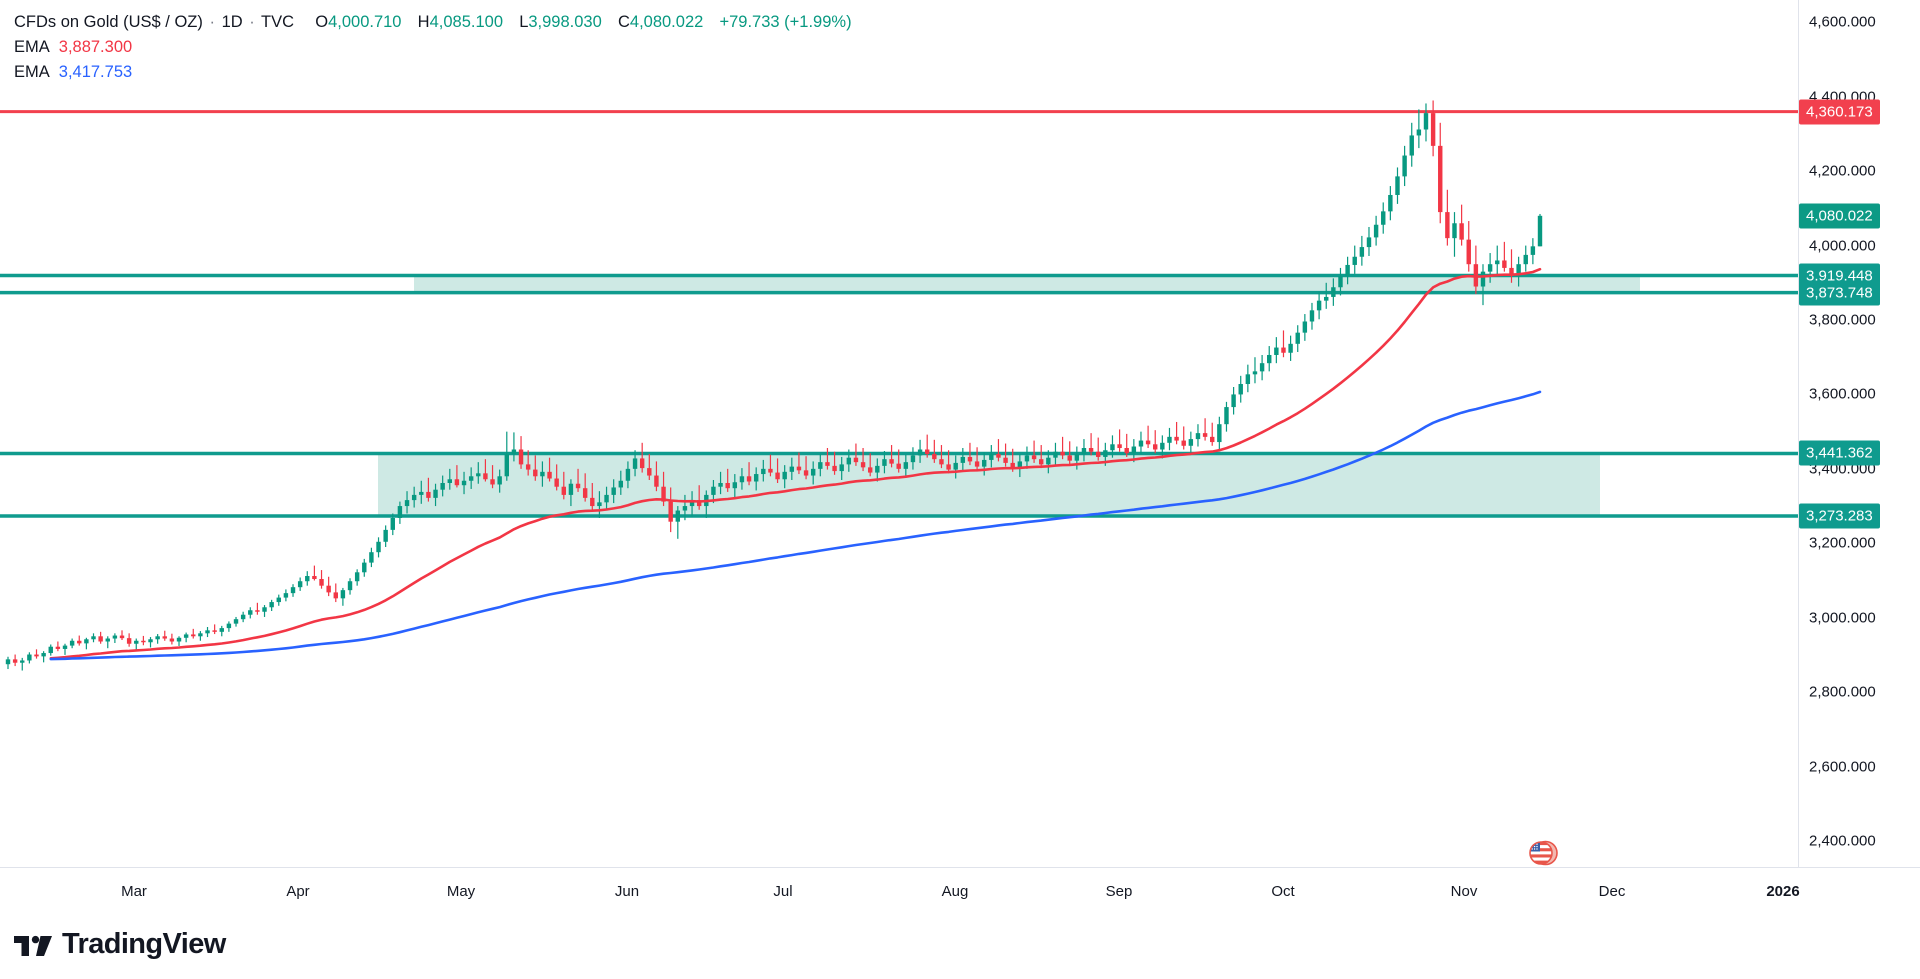 This screenshot has height=979, width=1920. Describe the element at coordinates (1839, 293) in the screenshot. I see `zone-bottom-price-badge: 3,873.748` at that location.